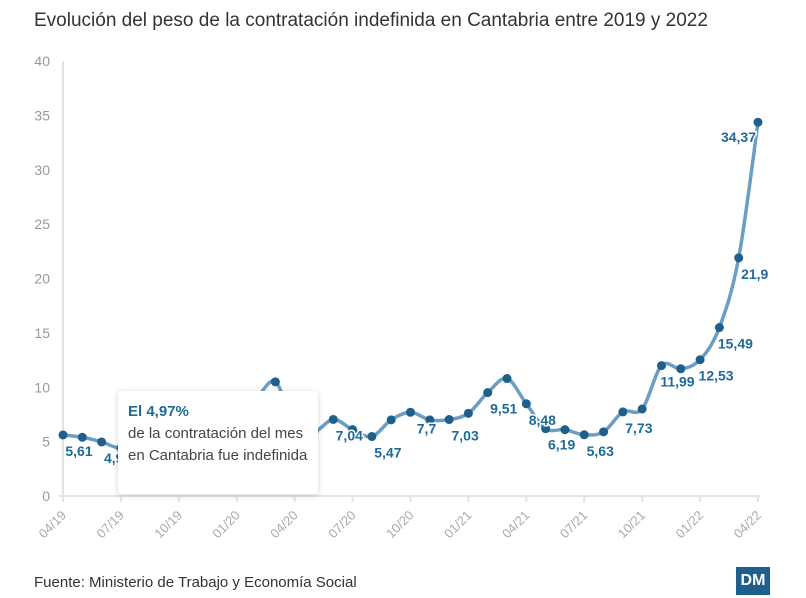  I want to click on x-tick-label: 04/20, so click(284, 525).